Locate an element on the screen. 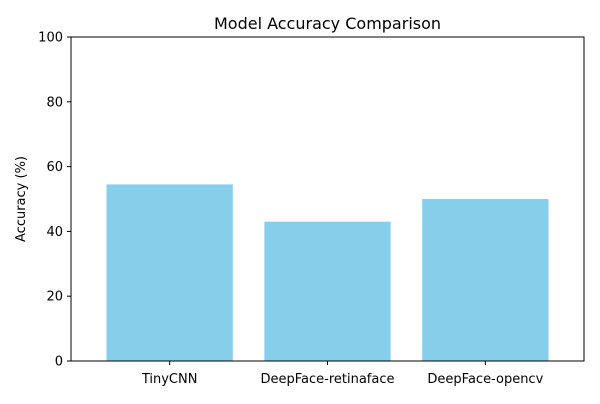 This screenshot has height=404, width=600. y-tick-label: 100 is located at coordinates (50, 38).